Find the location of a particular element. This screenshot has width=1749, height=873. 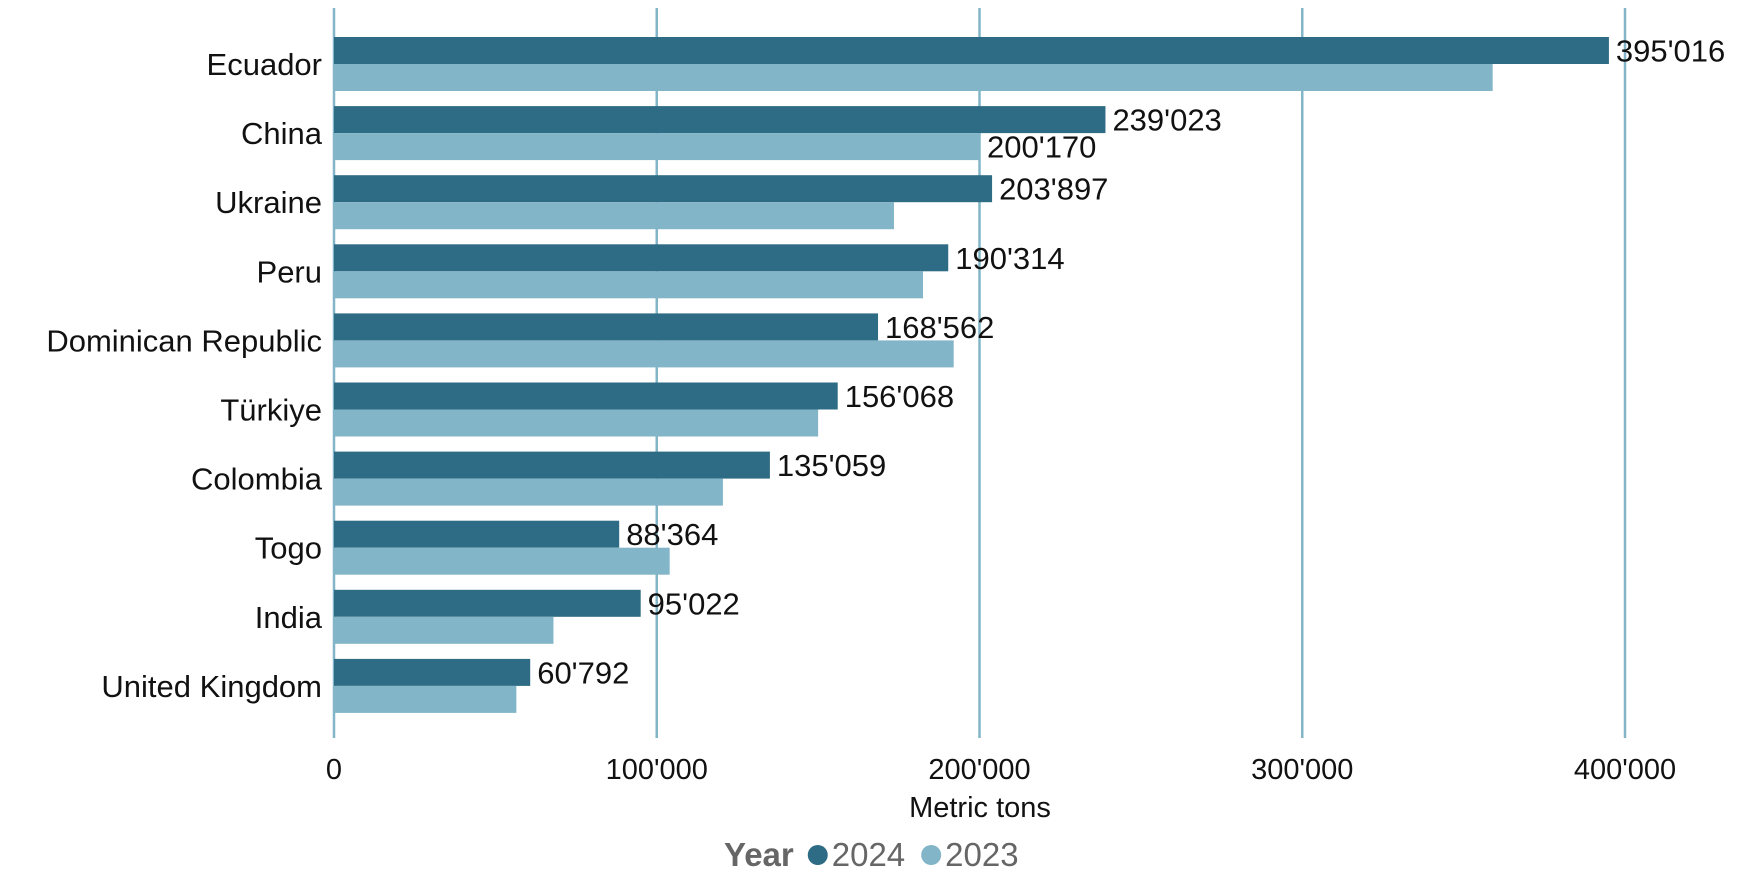

x-tick-label: 100'000 is located at coordinates (657, 770).